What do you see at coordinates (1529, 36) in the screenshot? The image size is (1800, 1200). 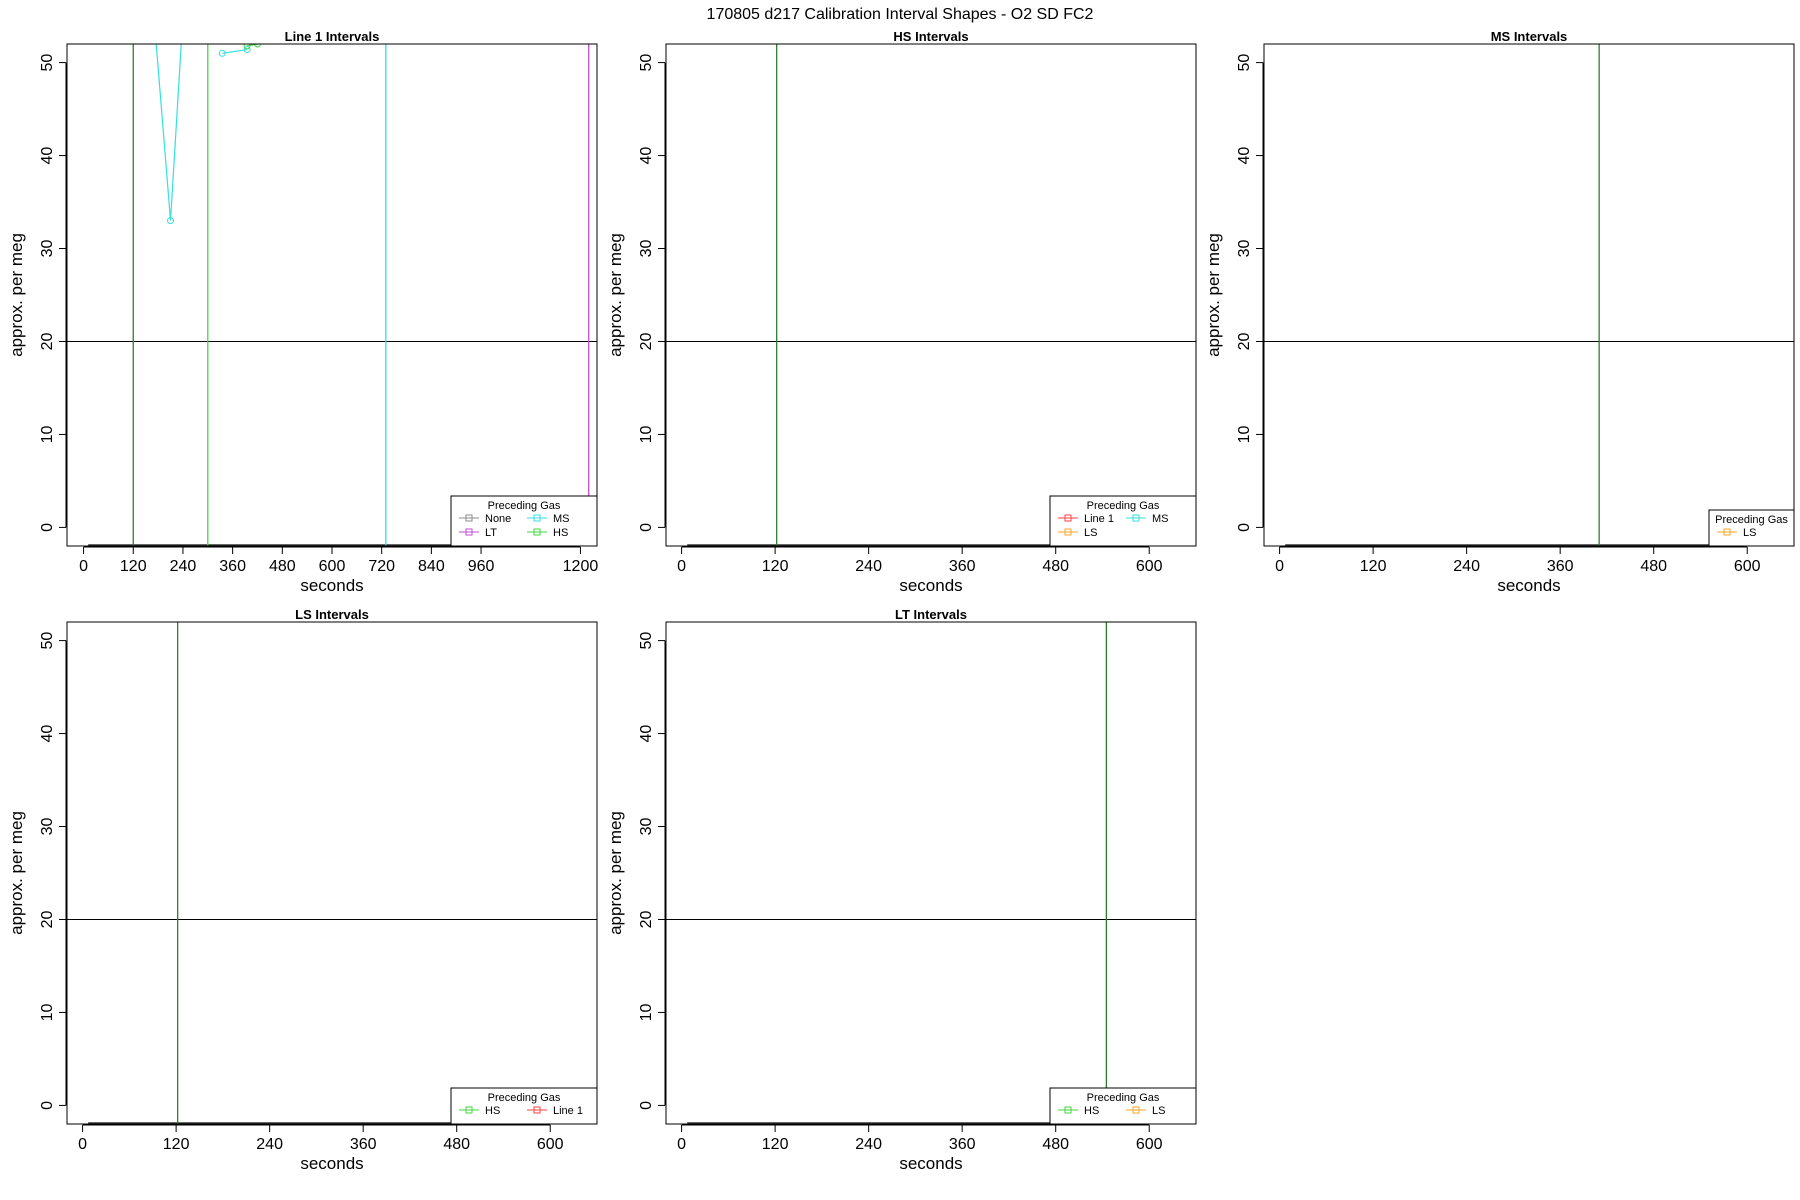 I see `panel-title: MS Intervals` at bounding box center [1529, 36].